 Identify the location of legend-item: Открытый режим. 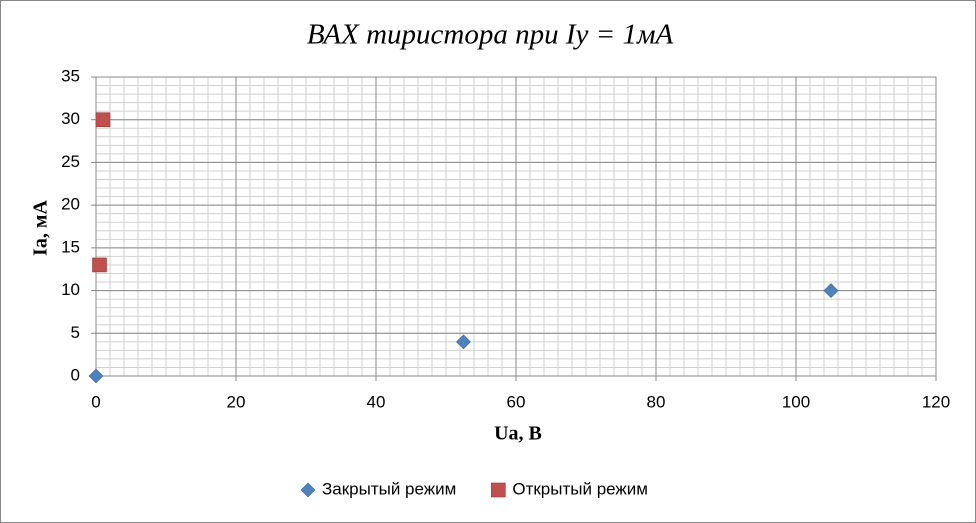
(569, 488).